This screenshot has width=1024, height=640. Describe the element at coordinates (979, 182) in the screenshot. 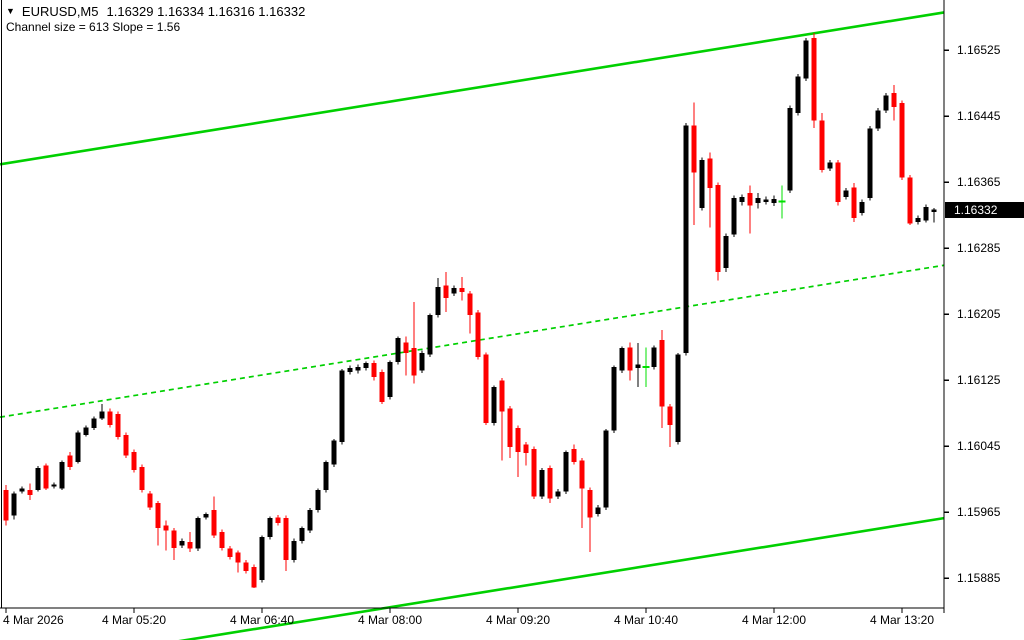

I see `price-axis-label: 1.16365` at that location.